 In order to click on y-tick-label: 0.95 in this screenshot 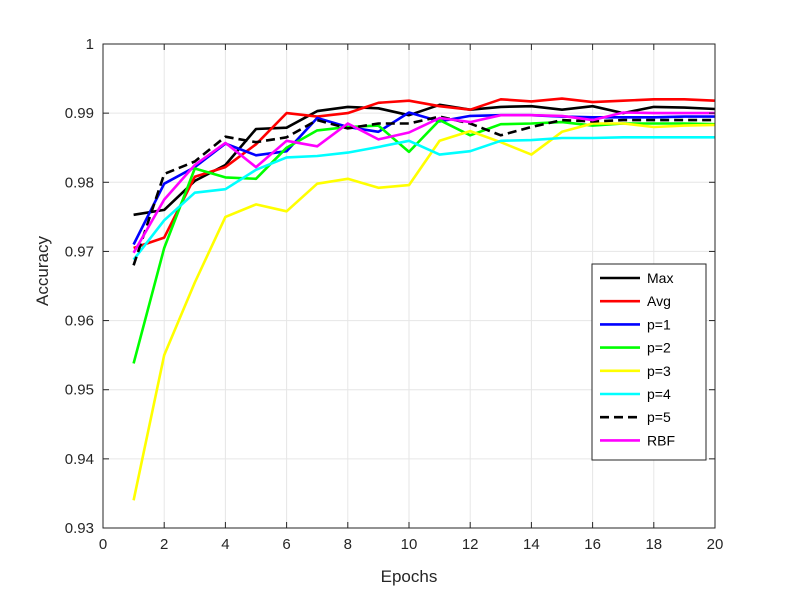, I will do `click(79, 390)`.